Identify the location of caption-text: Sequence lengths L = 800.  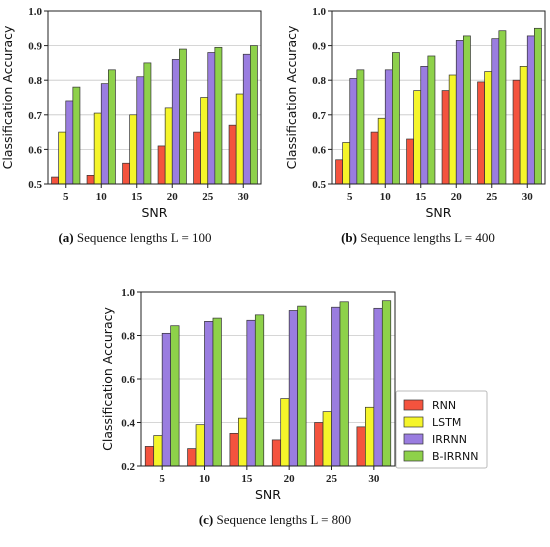
(284, 519).